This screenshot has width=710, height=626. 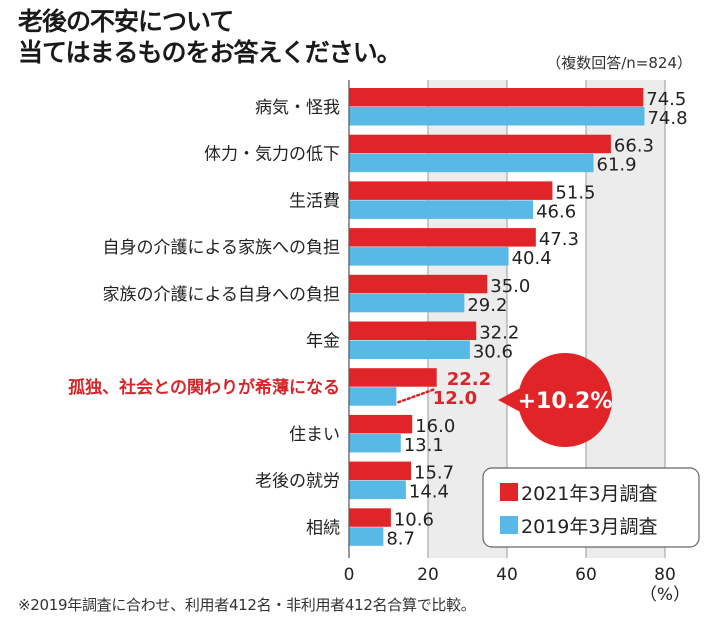 What do you see at coordinates (509, 525) in the screenshot?
I see `legend-swatch-2019` at bounding box center [509, 525].